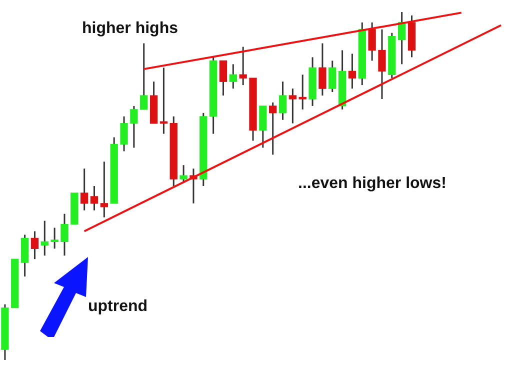  Describe the element at coordinates (118, 307) in the screenshot. I see `annotation: uptrend` at that location.